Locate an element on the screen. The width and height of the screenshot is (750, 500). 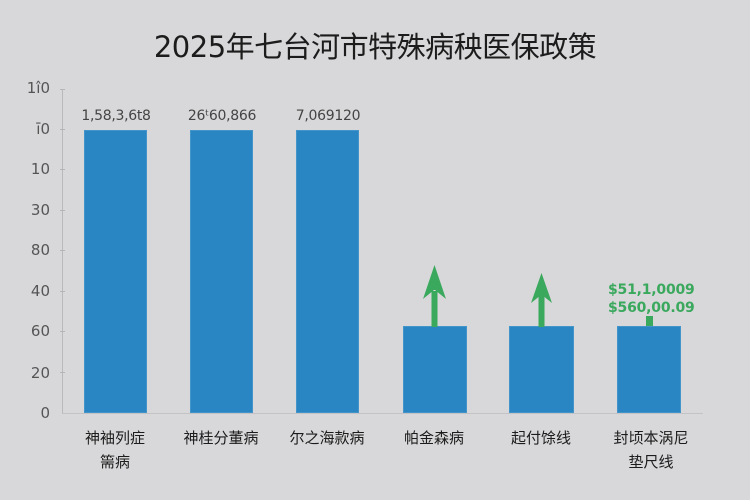
y-tick-label: 60 is located at coordinates (40, 331).